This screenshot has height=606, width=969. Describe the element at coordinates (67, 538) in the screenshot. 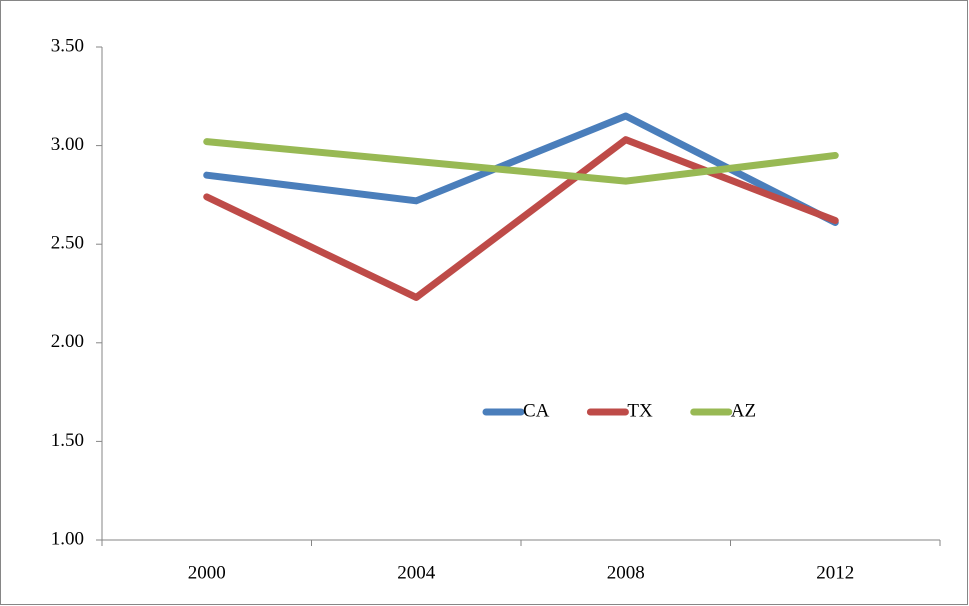

I see `y-tick-label: 1.00` at that location.